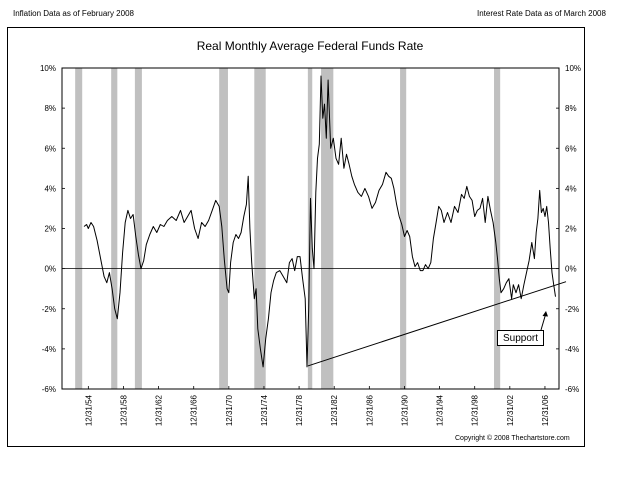  Describe the element at coordinates (369, 410) in the screenshot. I see `x-tick-label: 12/31/86` at that location.